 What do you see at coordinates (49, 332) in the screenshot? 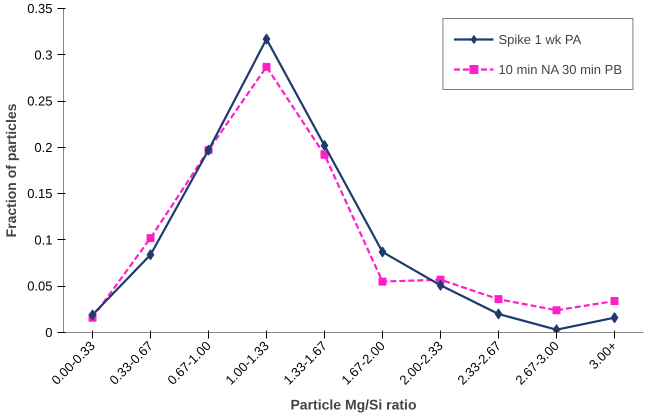
I see `y-tick-label: 0` at bounding box center [49, 332].